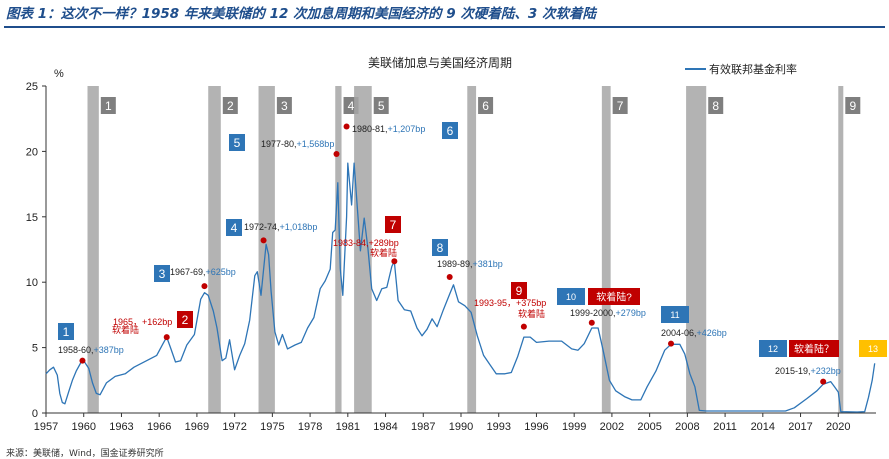 The image size is (889, 459). I want to click on x-tick-label: 2020, so click(838, 427).